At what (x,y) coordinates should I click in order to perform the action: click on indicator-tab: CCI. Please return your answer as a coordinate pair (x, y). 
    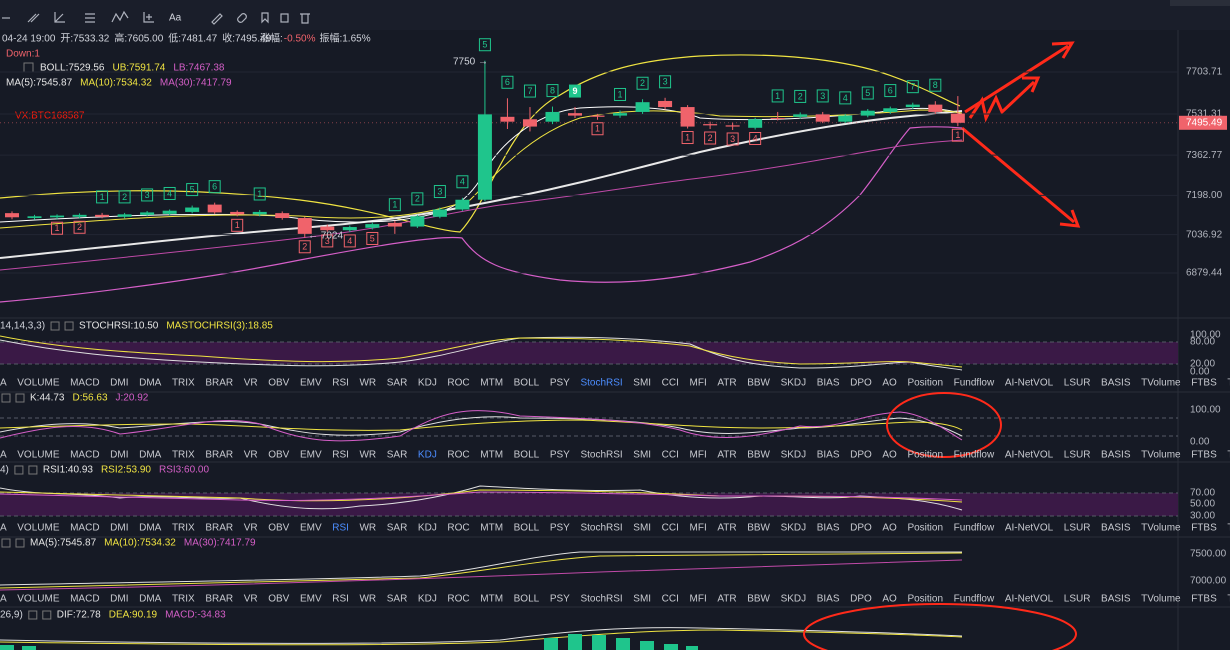
    Looking at the image, I should click on (670, 599).